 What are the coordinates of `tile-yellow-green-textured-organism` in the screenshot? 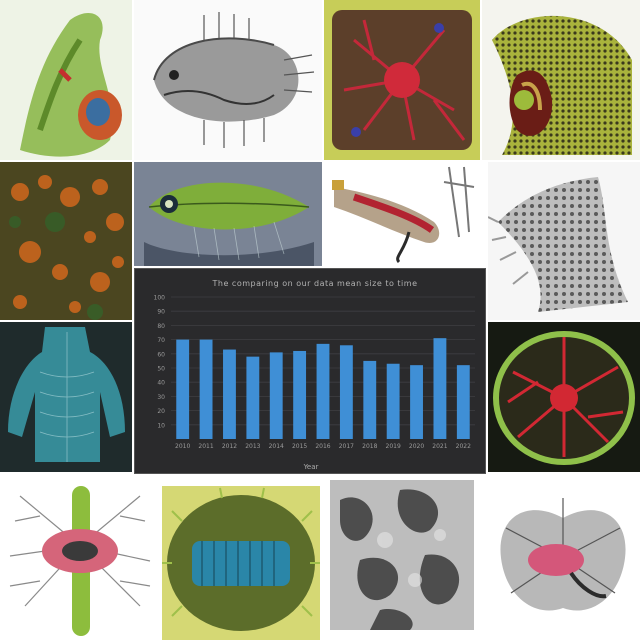 It's located at (561, 80).